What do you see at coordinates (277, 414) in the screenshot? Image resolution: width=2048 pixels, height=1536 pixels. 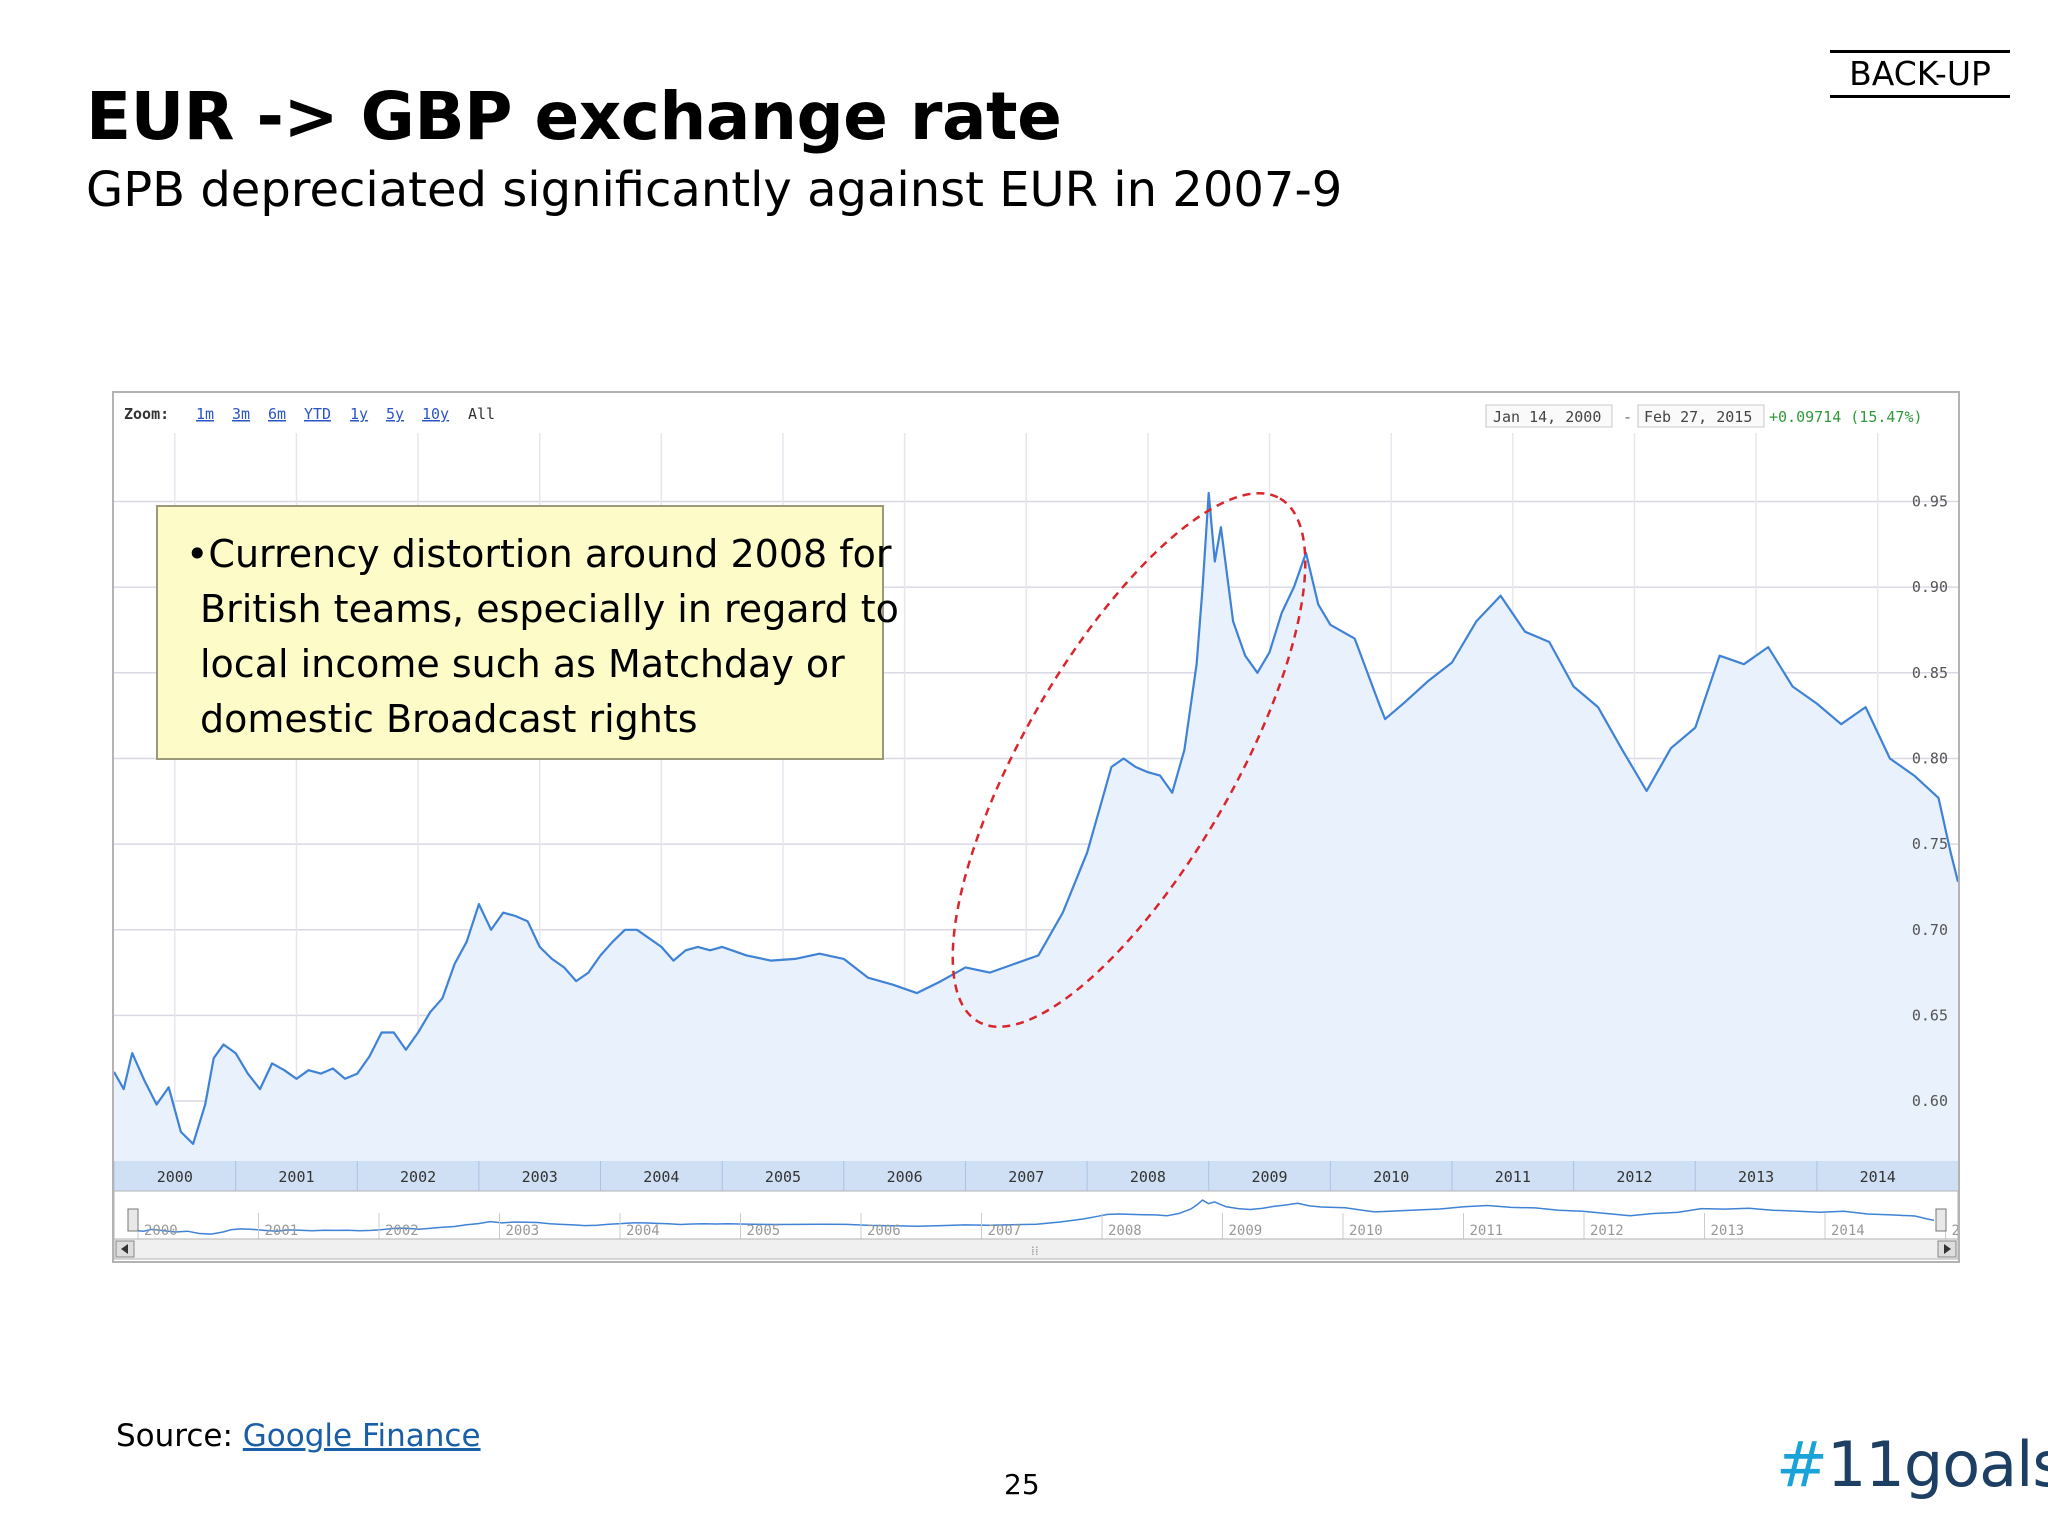 I see `zoom-option-6m: 6m` at bounding box center [277, 414].